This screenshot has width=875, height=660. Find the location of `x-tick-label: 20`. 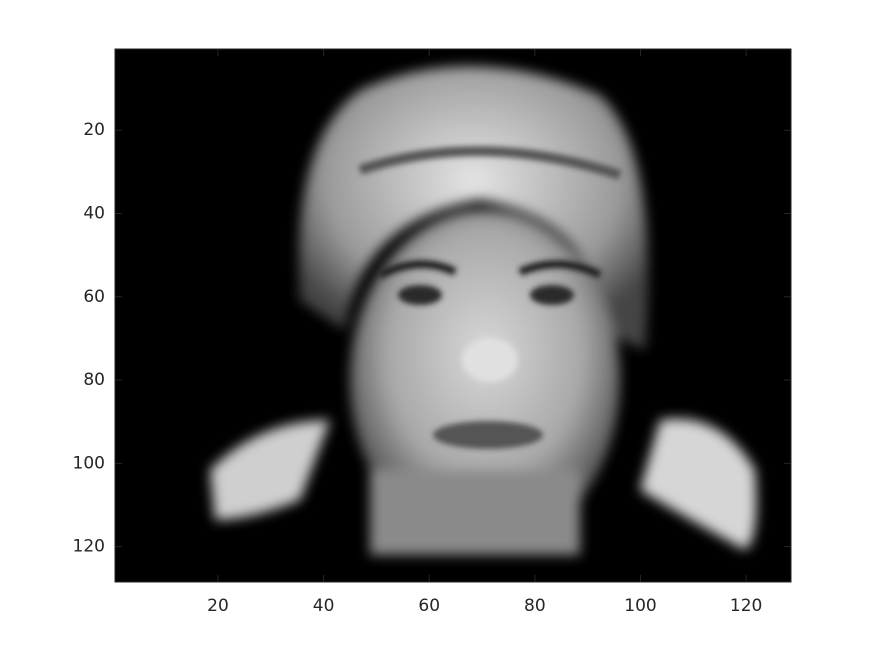

x-tick-label: 20 is located at coordinates (218, 606).